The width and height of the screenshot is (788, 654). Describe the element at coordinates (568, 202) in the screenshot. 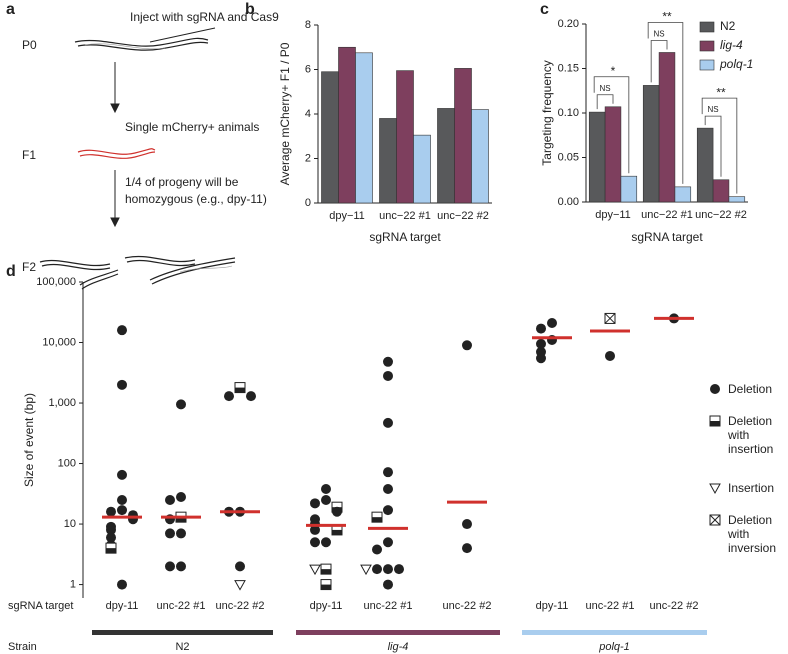

I see `y-tick-label: 0.00` at that location.